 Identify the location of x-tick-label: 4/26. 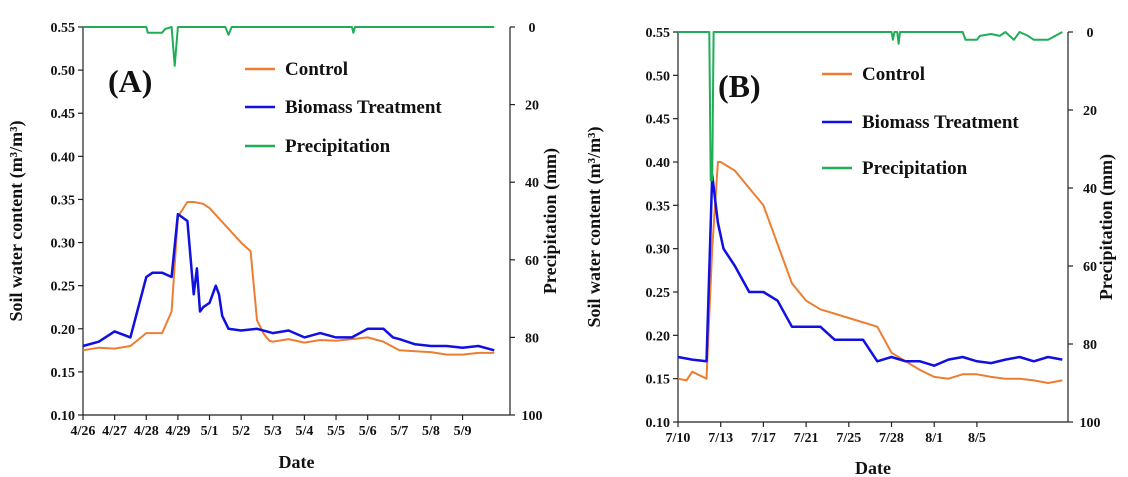
(83, 431).